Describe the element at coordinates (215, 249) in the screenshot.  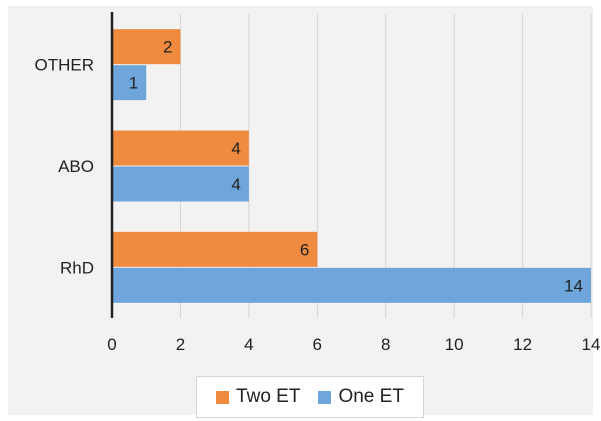
I see `bar-rhd-two-et` at that location.